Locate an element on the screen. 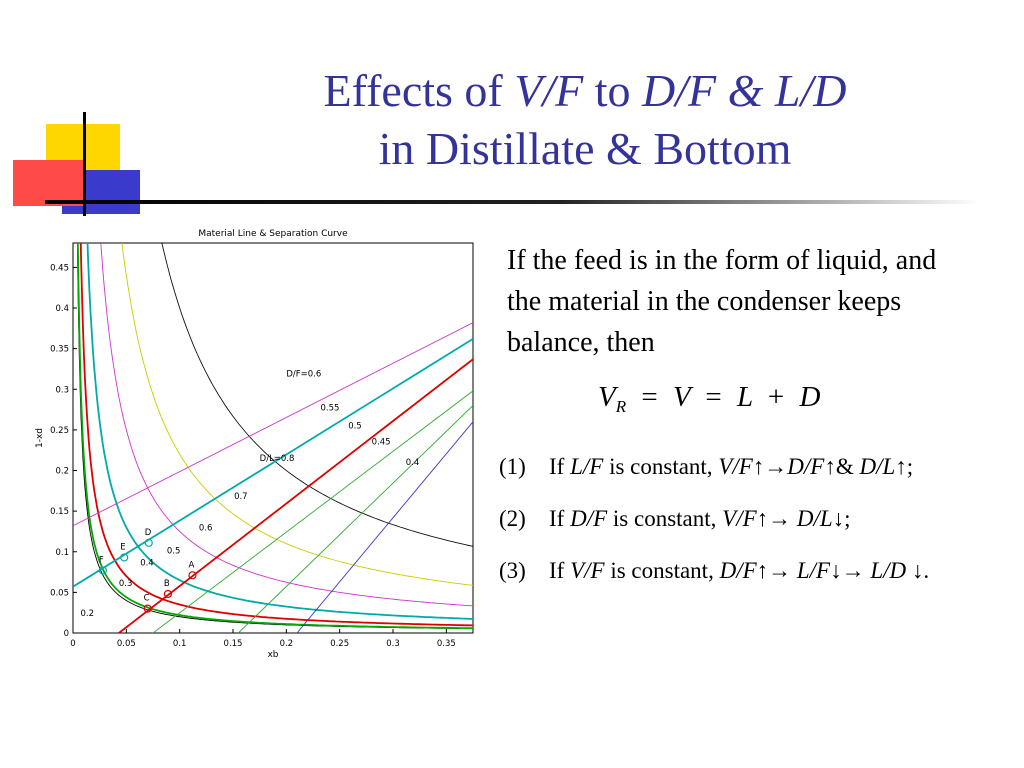  x-tick-label: 0.05 is located at coordinates (126, 644).